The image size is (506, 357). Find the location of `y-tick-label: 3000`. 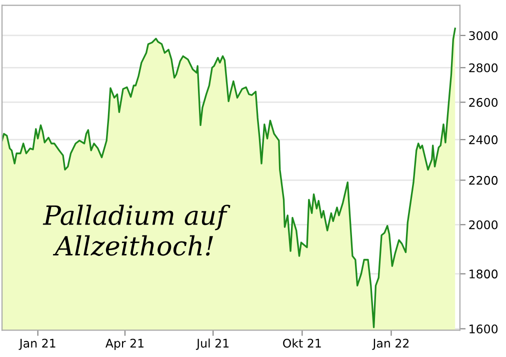

y-tick-label: 3000 is located at coordinates (483, 35).